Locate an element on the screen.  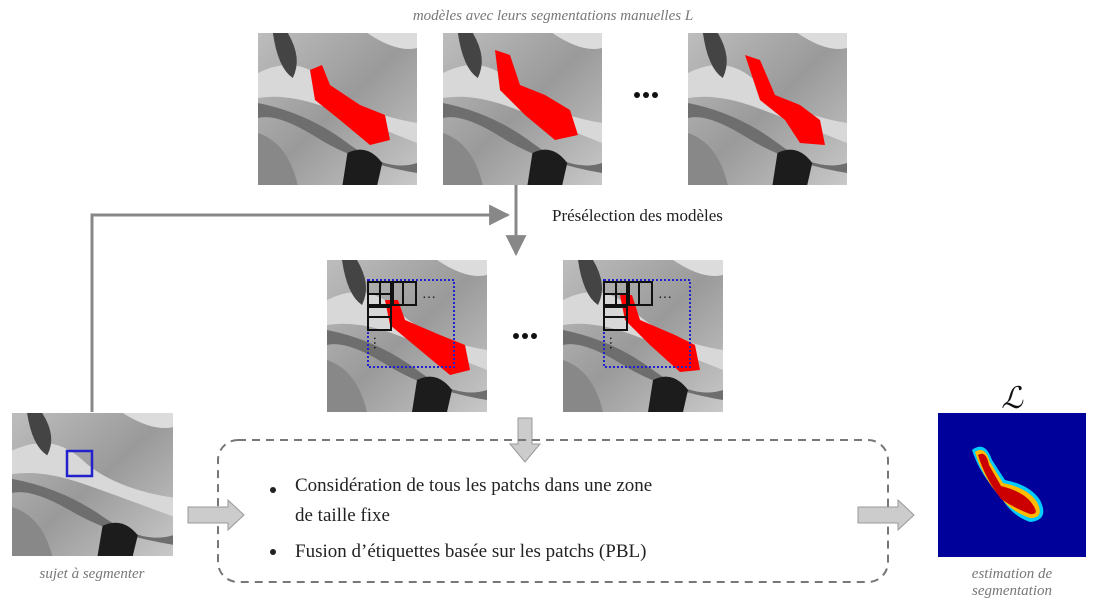
subject-caption: sujet à segmenter is located at coordinates (92, 574).